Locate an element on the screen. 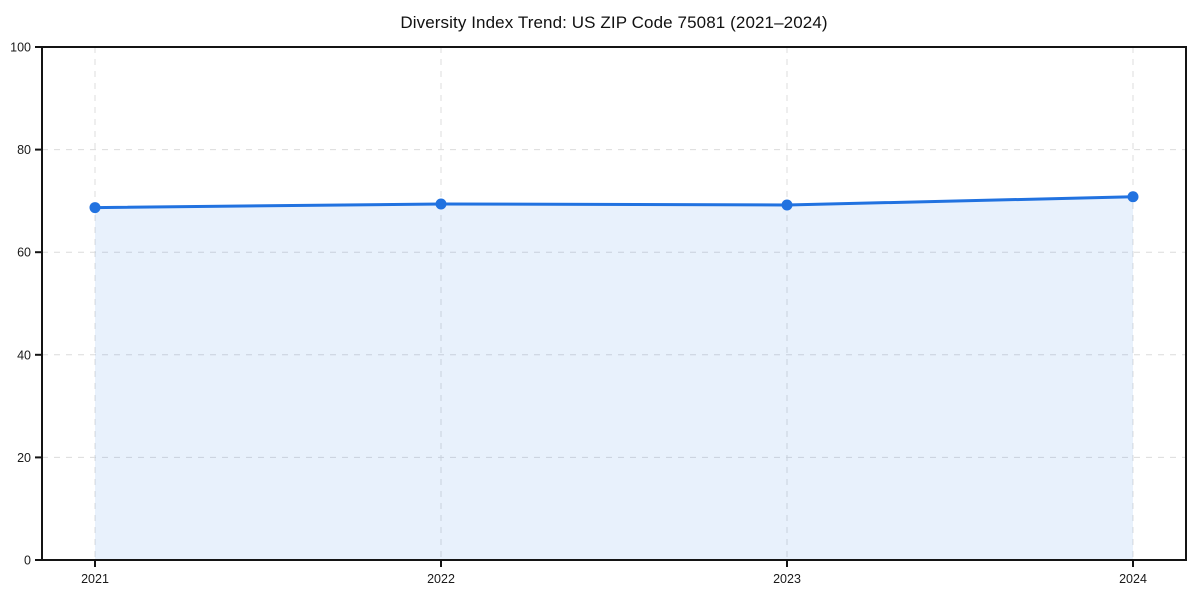 Image resolution: width=1200 pixels, height=600 pixels. x-tick-label: 2021 is located at coordinates (95, 579).